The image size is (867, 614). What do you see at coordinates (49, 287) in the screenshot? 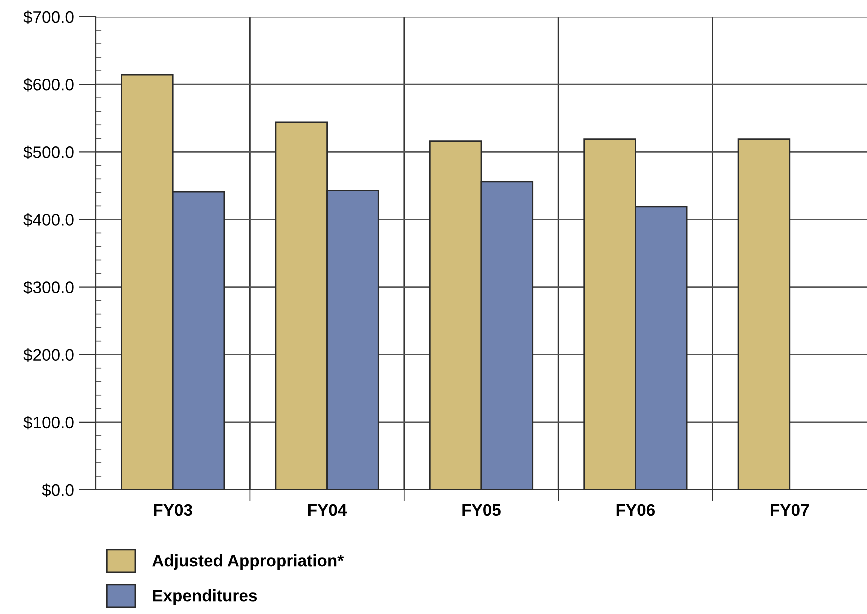
I see `y-tick-label: $300.0` at bounding box center [49, 287].